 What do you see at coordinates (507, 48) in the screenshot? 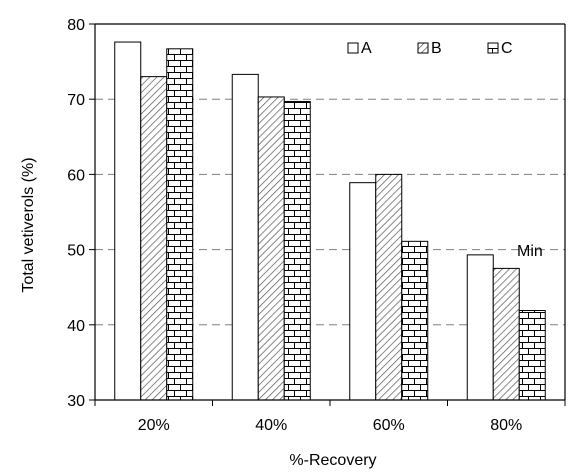
I see `legend-label: C` at bounding box center [507, 48].